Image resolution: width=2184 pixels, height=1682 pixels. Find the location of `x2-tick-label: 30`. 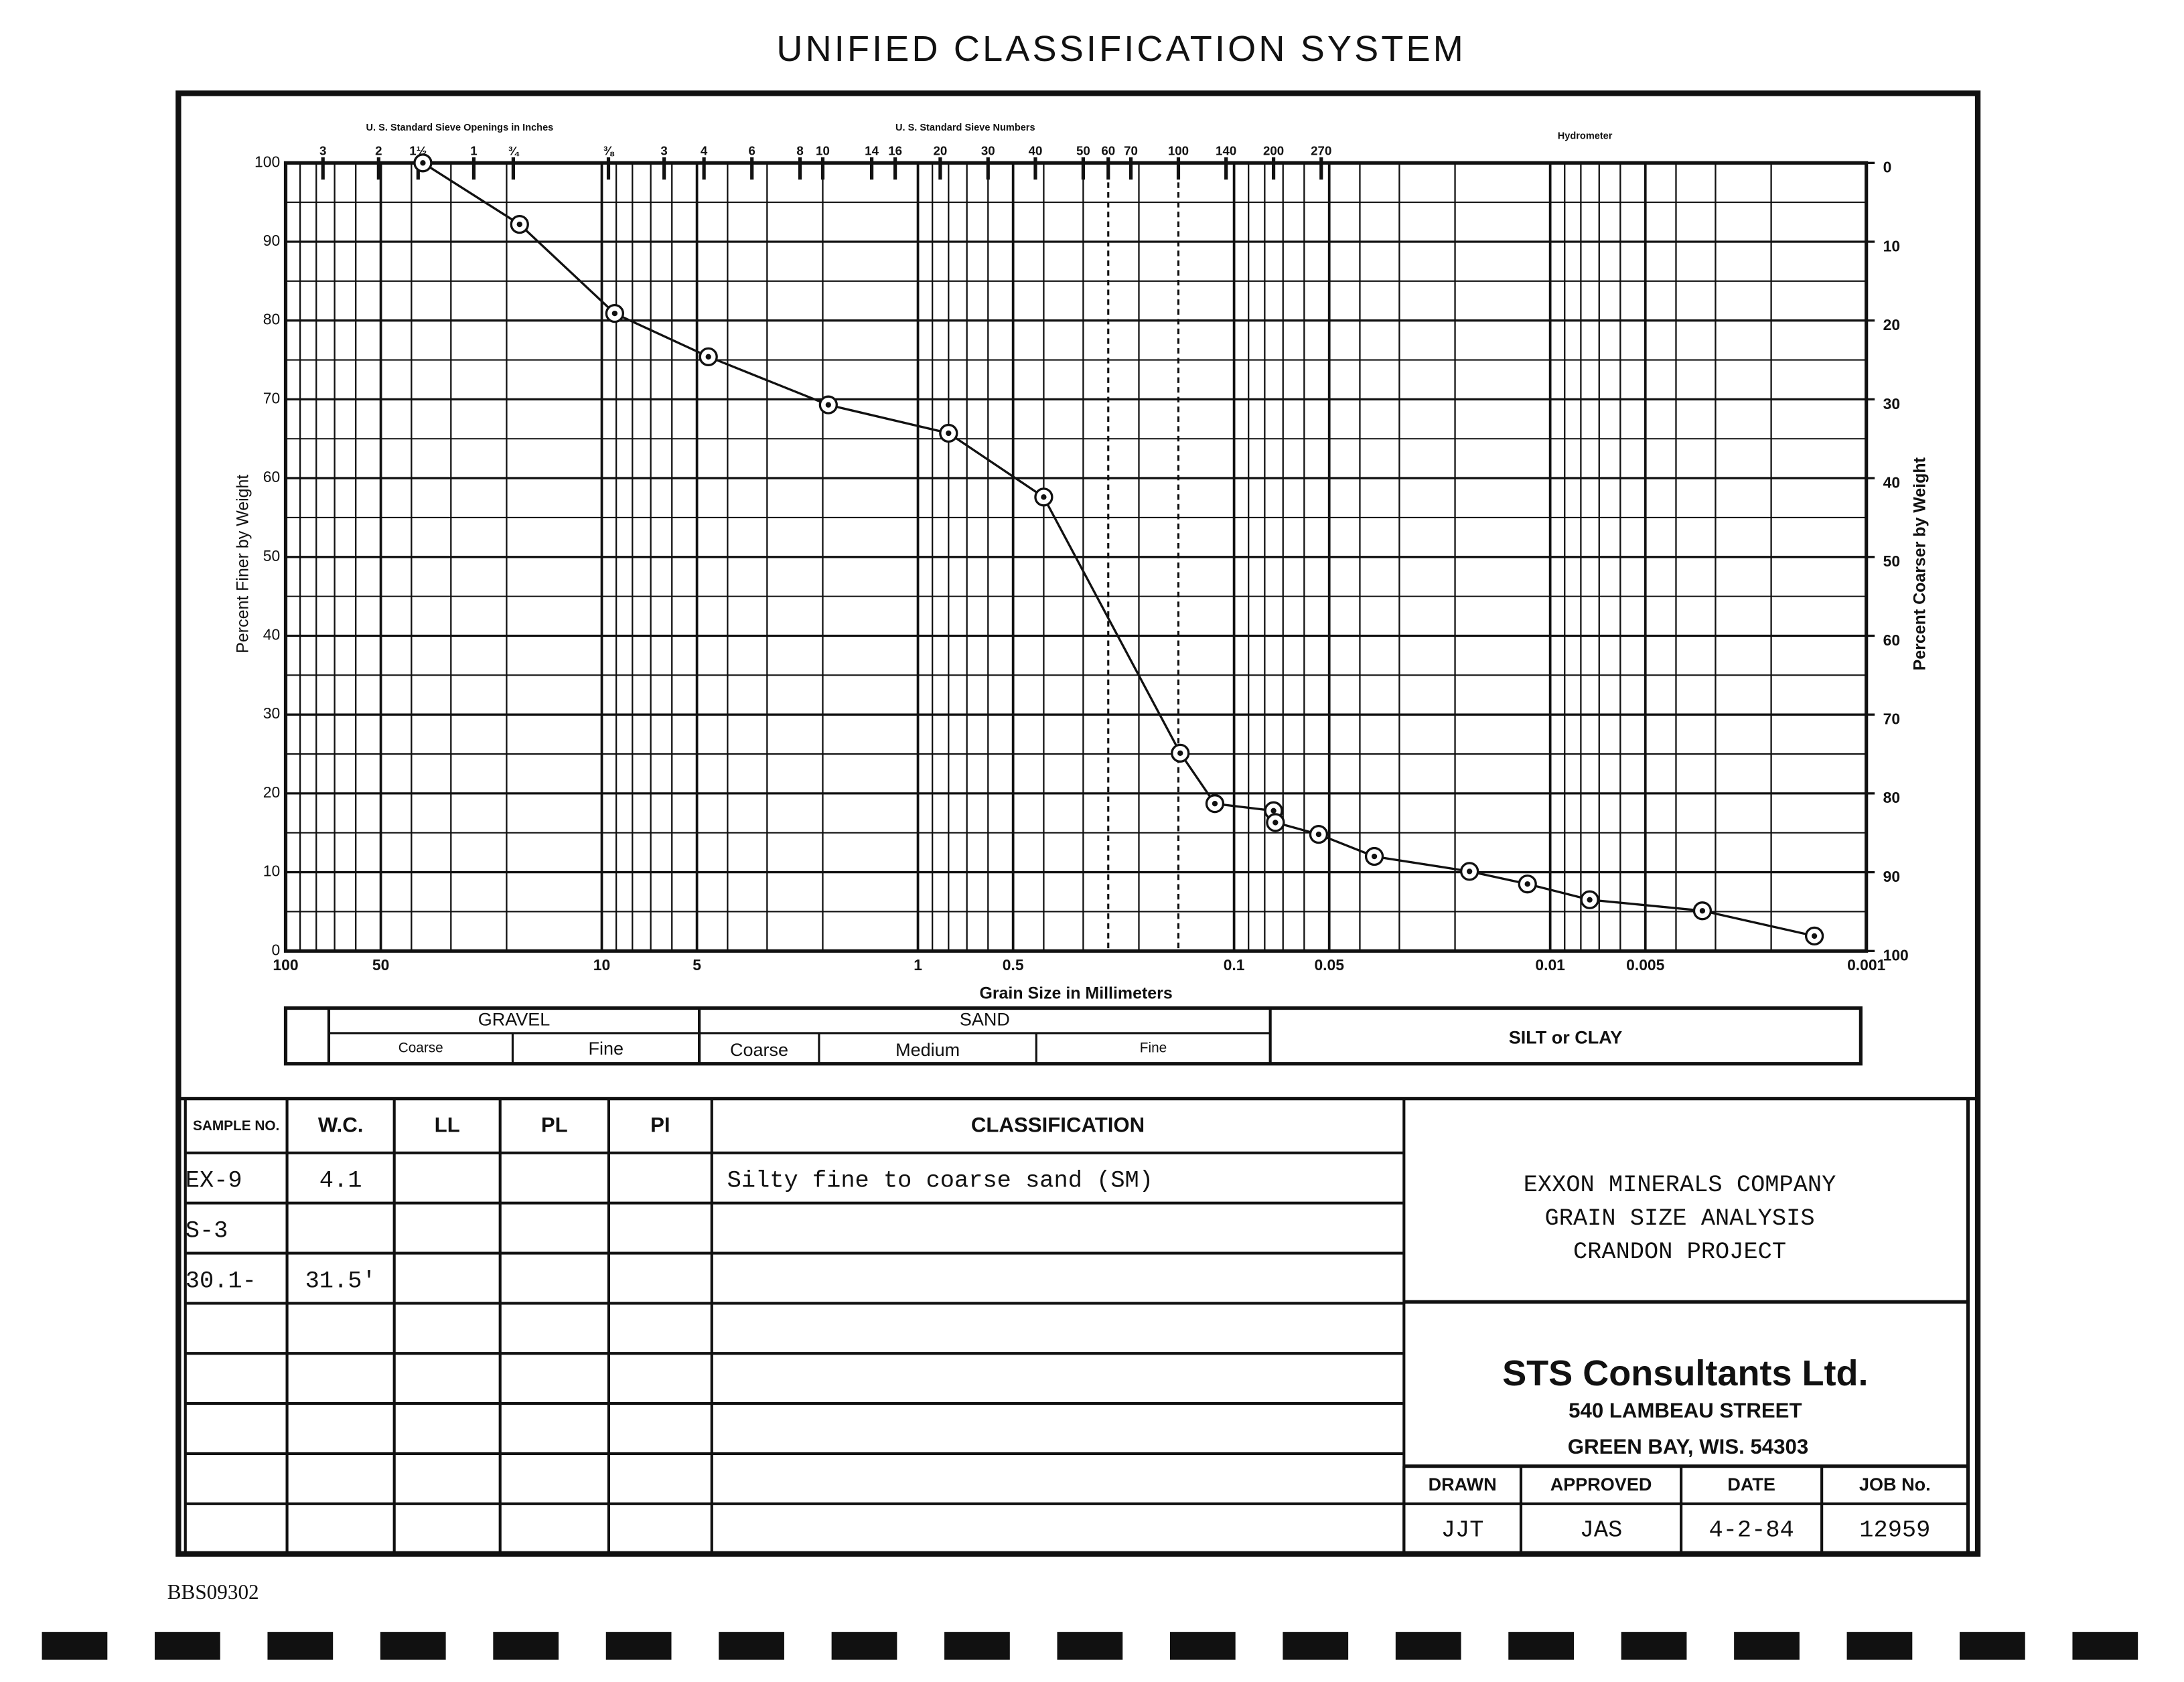

x2-tick-label: 30 is located at coordinates (988, 151).